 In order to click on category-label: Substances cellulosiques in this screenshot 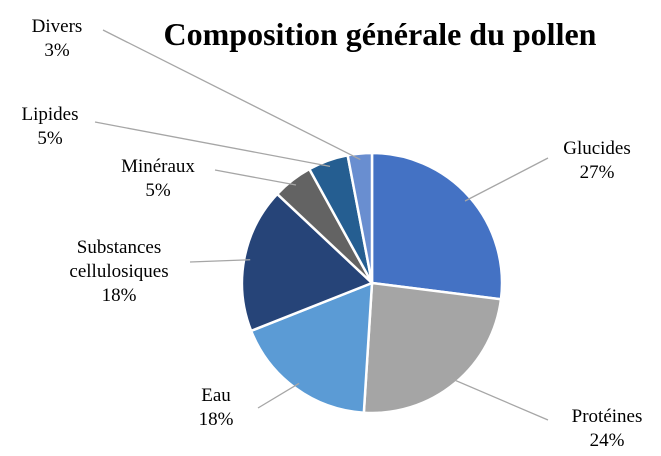, I will do `click(119, 259)`.